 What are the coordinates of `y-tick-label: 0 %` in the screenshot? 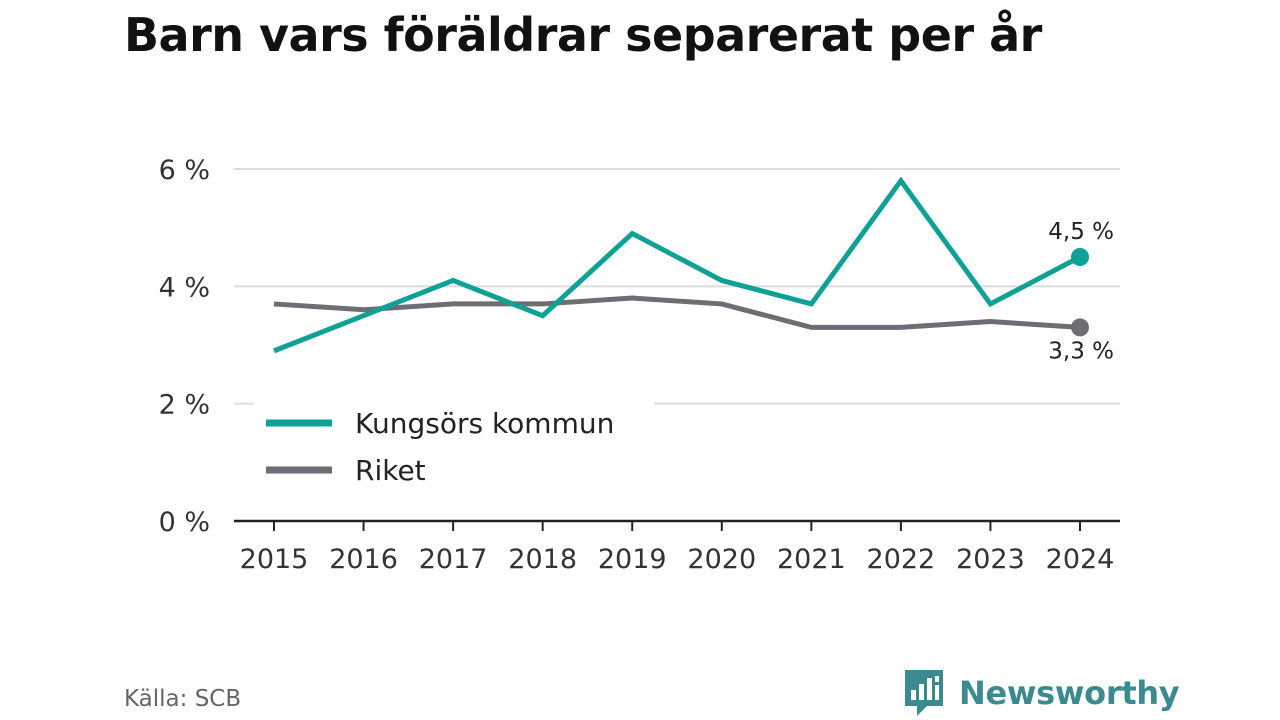 It's located at (184, 522).